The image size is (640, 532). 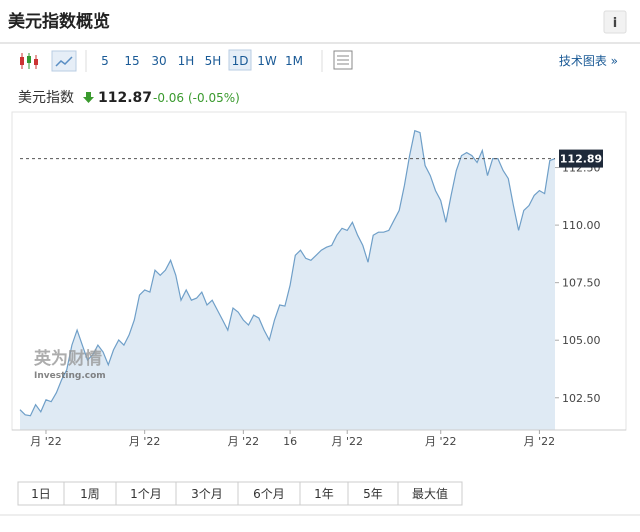 What do you see at coordinates (581, 225) in the screenshot?
I see `y-tick-label: 110.00` at bounding box center [581, 225].